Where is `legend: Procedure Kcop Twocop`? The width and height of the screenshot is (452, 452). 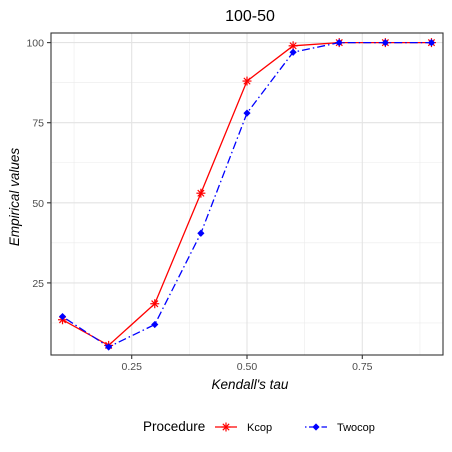 legend: Procedure Kcop Twocop is located at coordinates (259, 426).